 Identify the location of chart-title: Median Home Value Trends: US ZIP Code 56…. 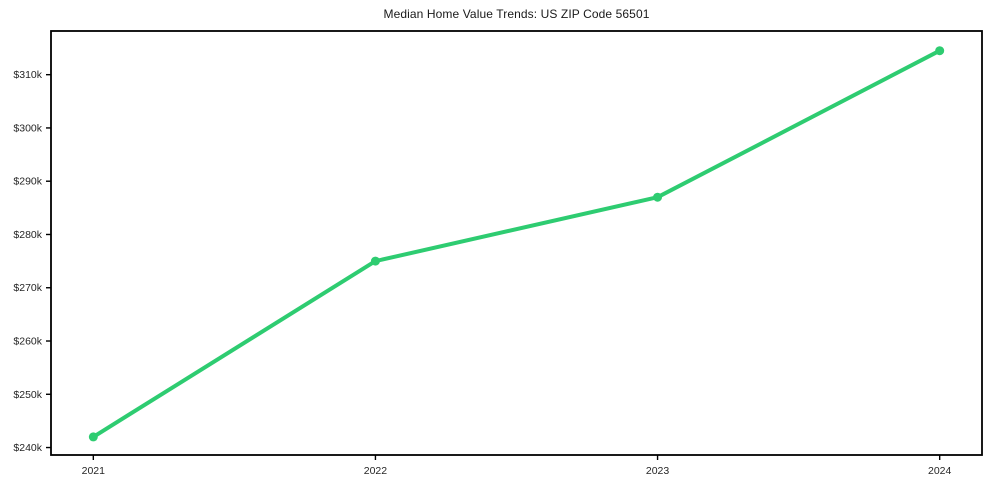
(516, 14).